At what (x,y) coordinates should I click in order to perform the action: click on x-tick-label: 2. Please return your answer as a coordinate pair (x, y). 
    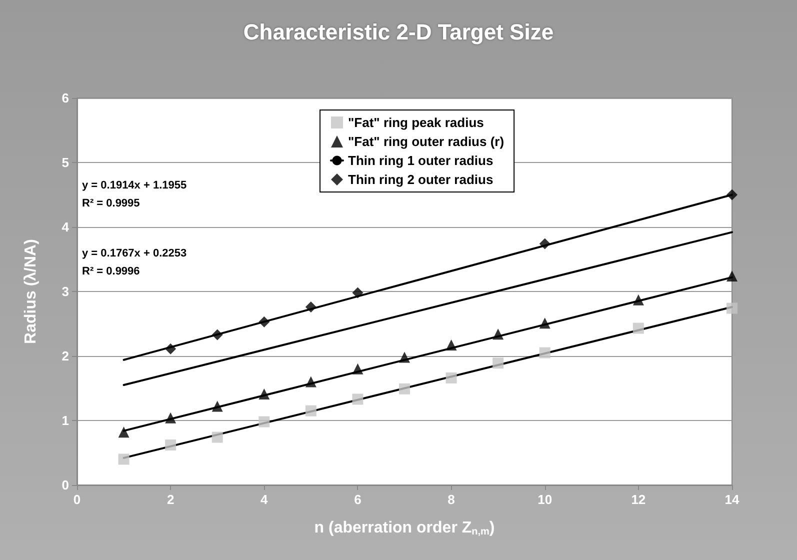
    Looking at the image, I should click on (170, 499).